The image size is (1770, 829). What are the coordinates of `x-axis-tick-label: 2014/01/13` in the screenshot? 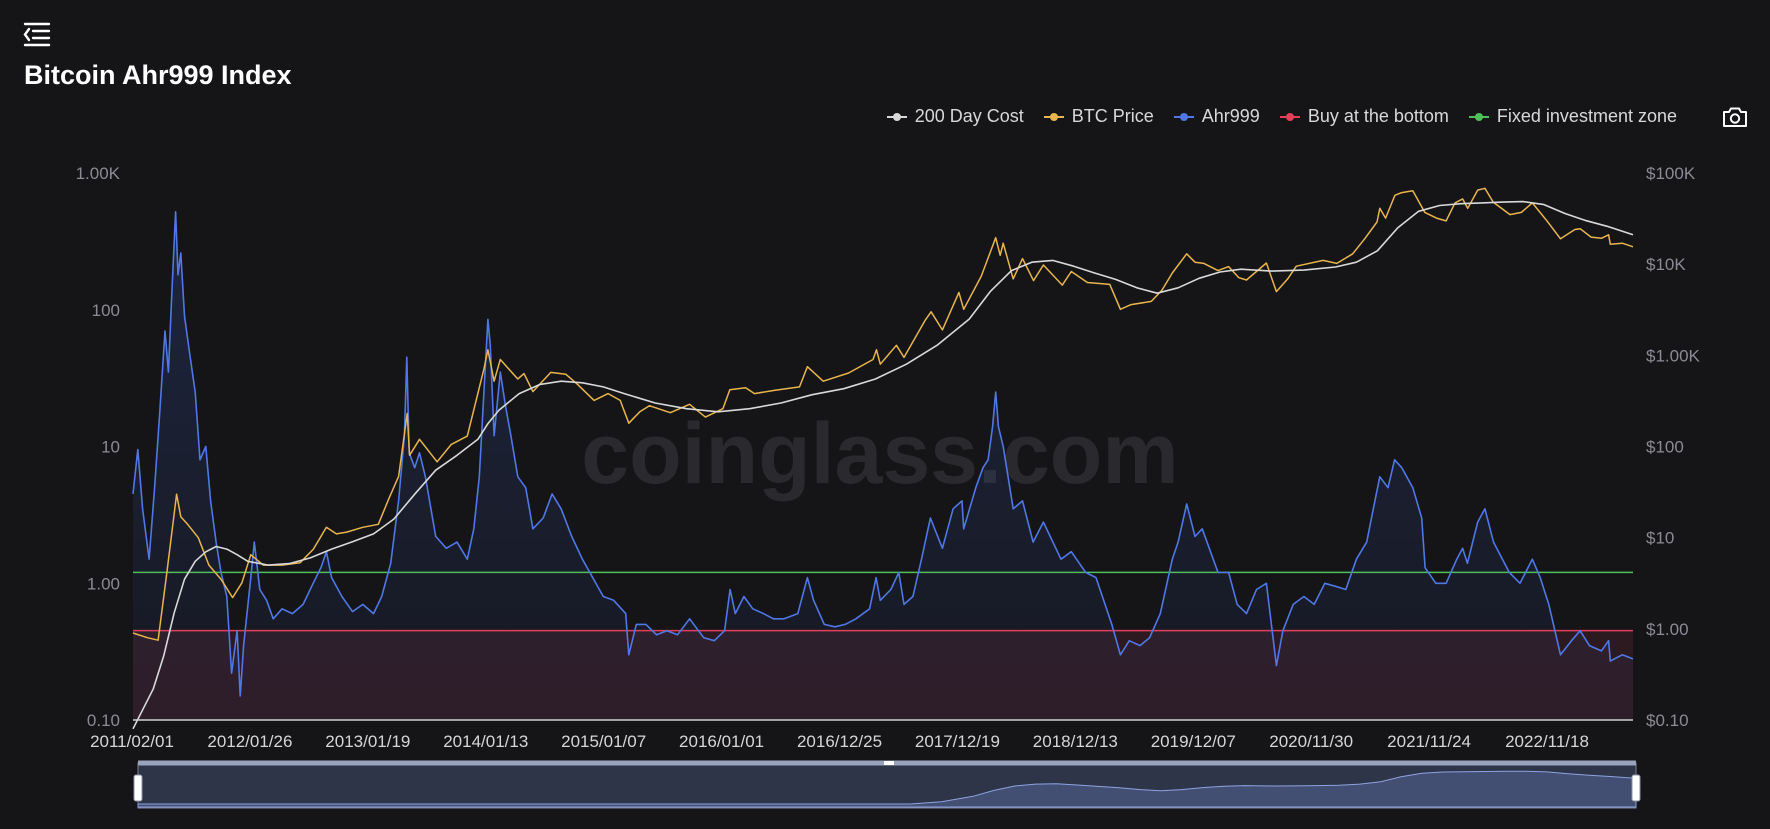 It's located at (485, 741).